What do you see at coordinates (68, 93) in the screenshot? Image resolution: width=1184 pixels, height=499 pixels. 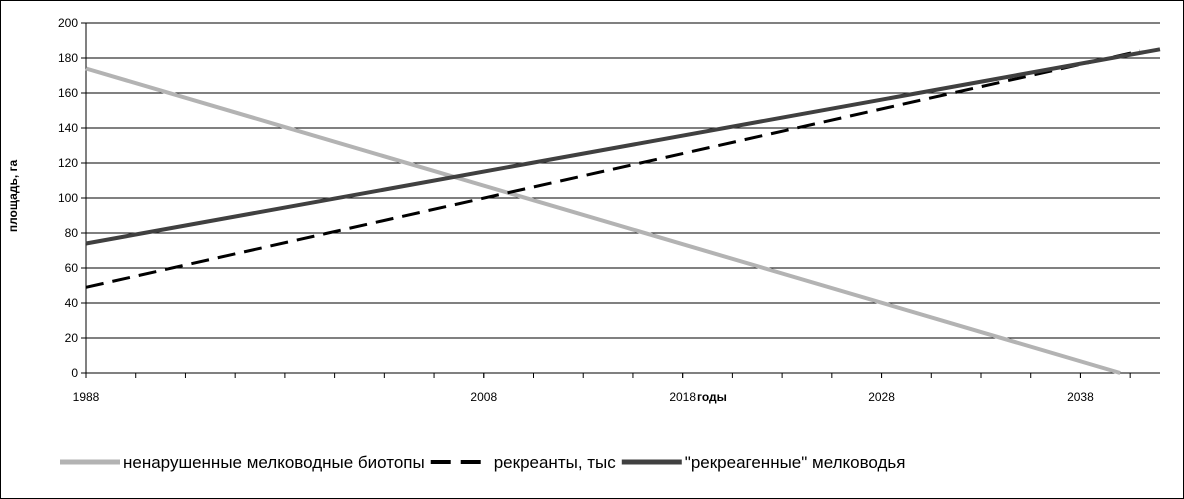 I see `y-tick-label: 160` at bounding box center [68, 93].